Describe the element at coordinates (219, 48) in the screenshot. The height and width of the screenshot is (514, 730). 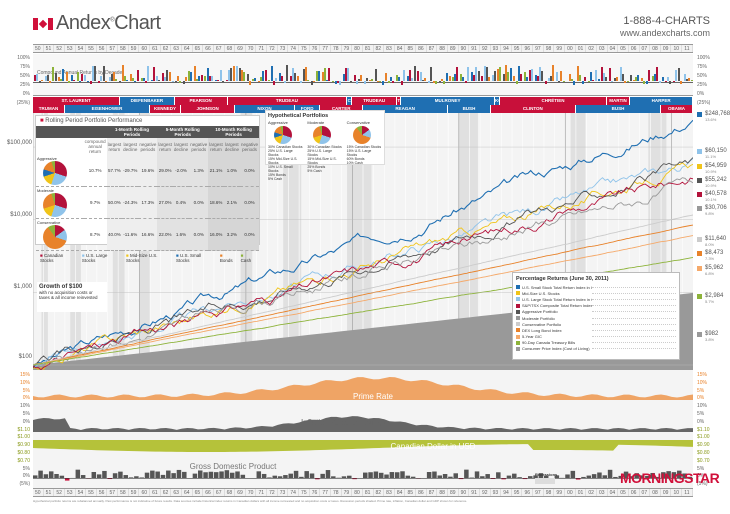
I see `year-label: 67` at that location.